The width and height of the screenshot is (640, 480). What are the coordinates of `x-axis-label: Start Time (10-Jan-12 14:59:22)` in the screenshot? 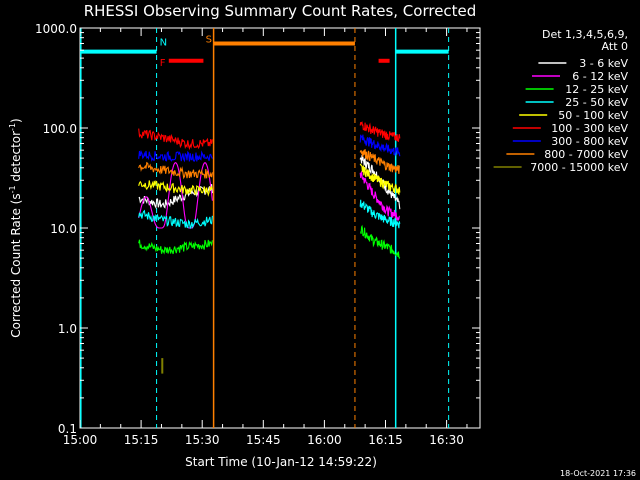 It's located at (281, 462).